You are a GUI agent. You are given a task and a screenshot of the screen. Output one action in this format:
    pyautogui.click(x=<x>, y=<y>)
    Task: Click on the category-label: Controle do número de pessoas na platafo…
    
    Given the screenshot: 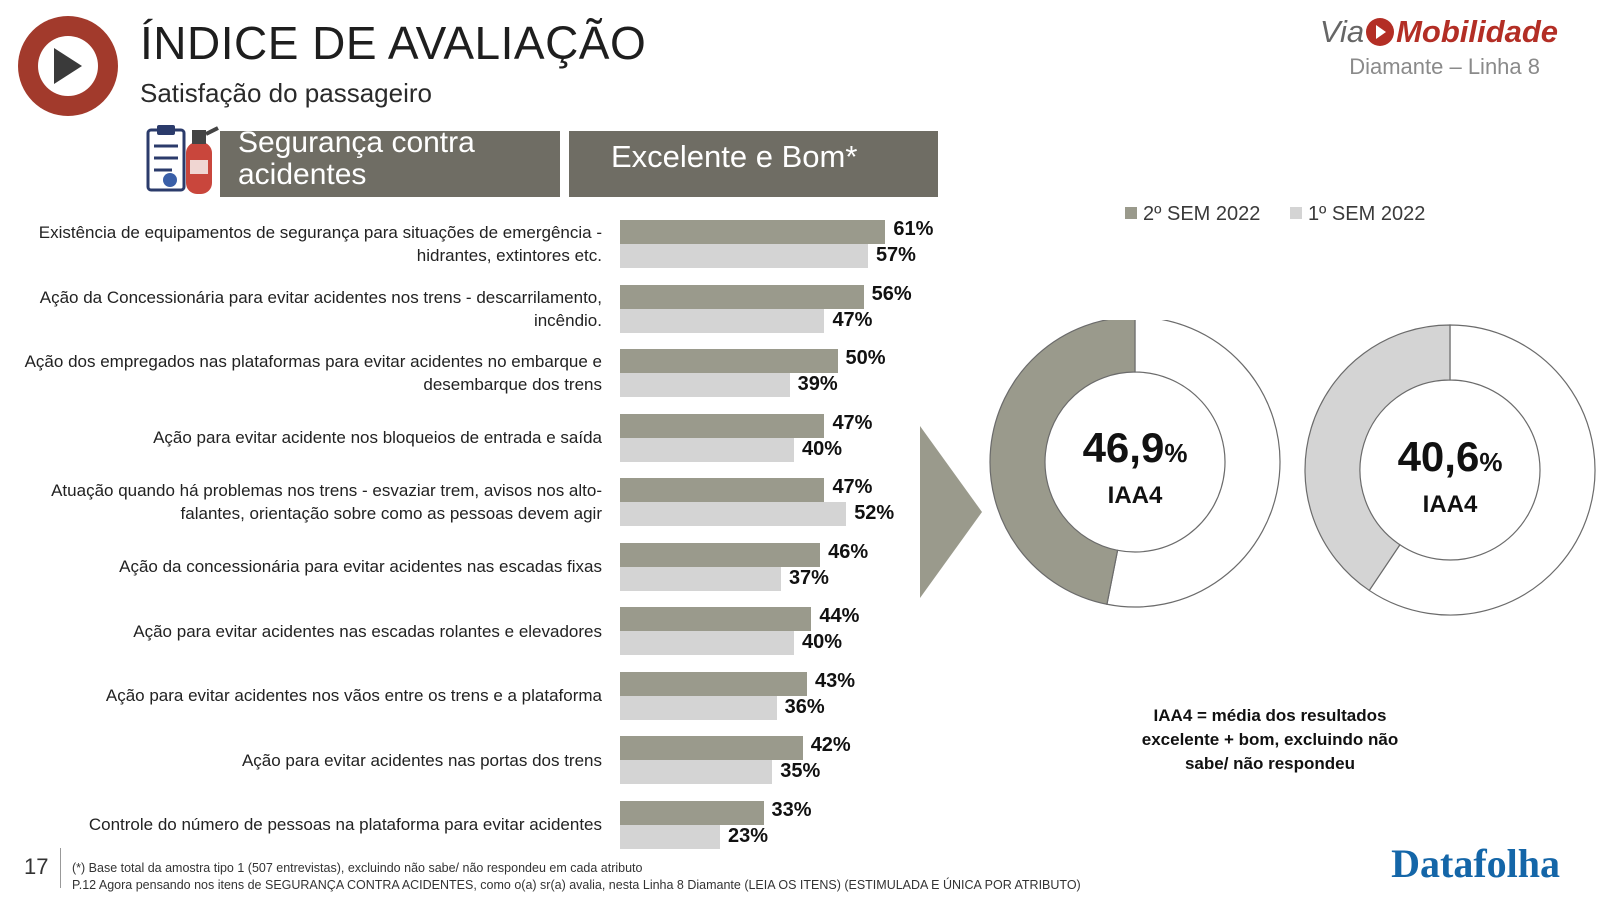 What is the action you would take?
    pyautogui.click(x=345, y=824)
    